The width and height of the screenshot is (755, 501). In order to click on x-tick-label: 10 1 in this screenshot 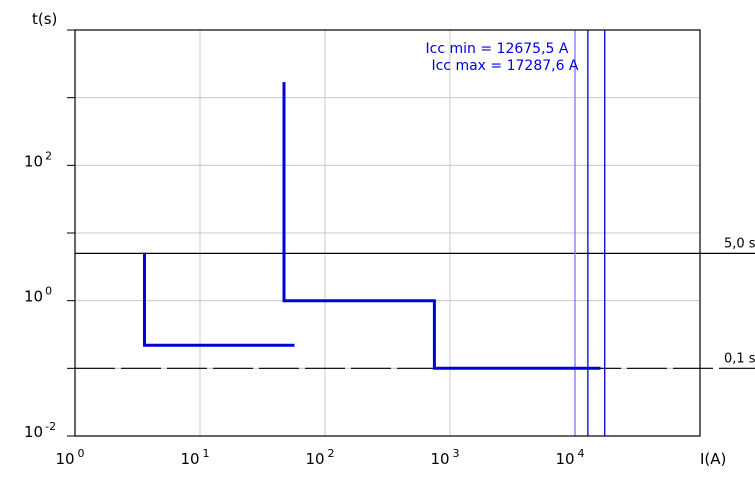, I will do `click(194, 457)`.